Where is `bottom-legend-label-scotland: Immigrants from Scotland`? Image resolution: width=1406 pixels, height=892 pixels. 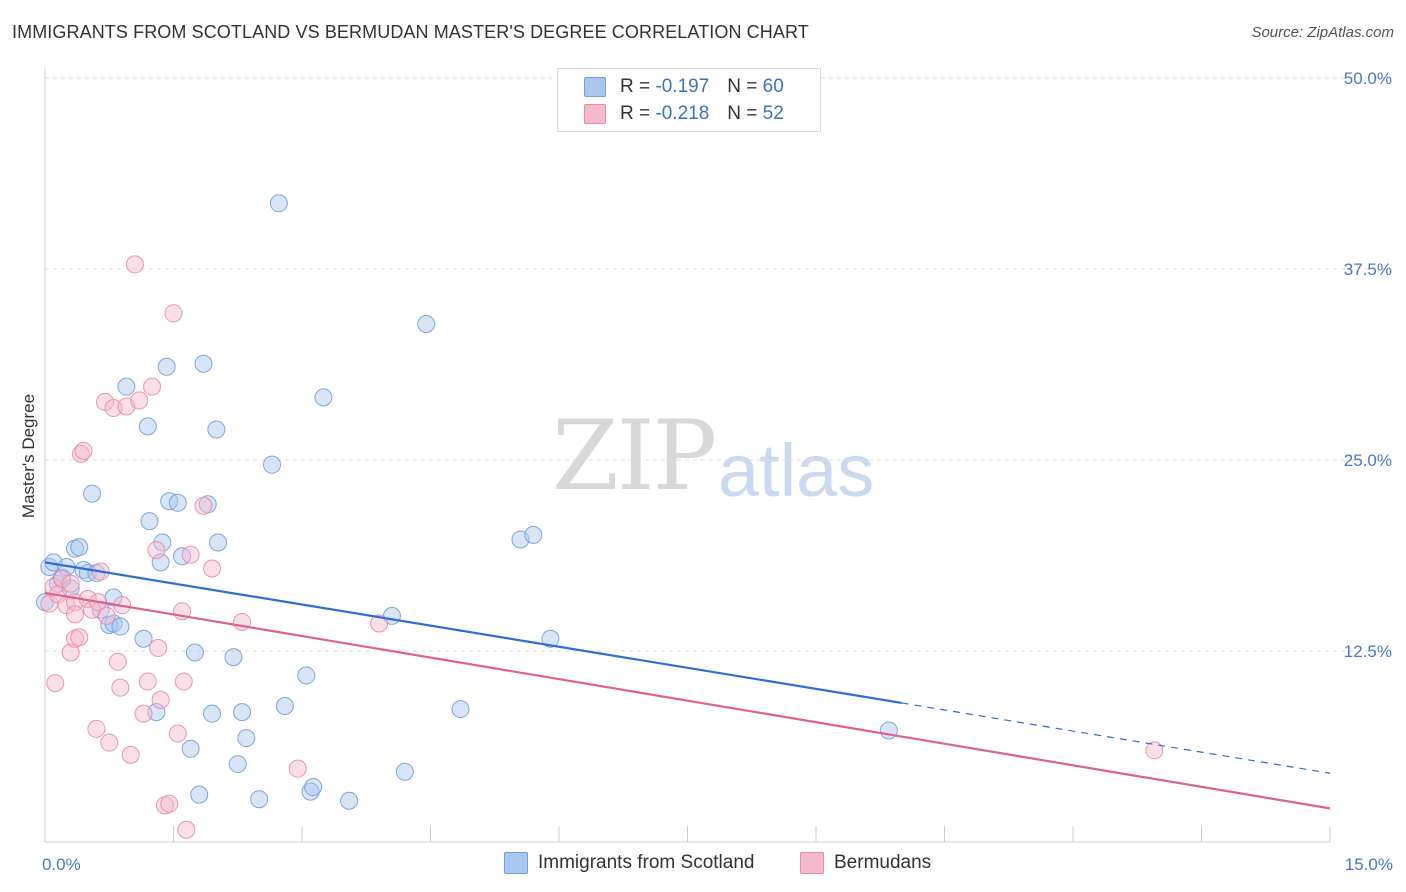
bottom-legend-label-scotland: Immigrants from Scotland is located at coordinates (646, 862).